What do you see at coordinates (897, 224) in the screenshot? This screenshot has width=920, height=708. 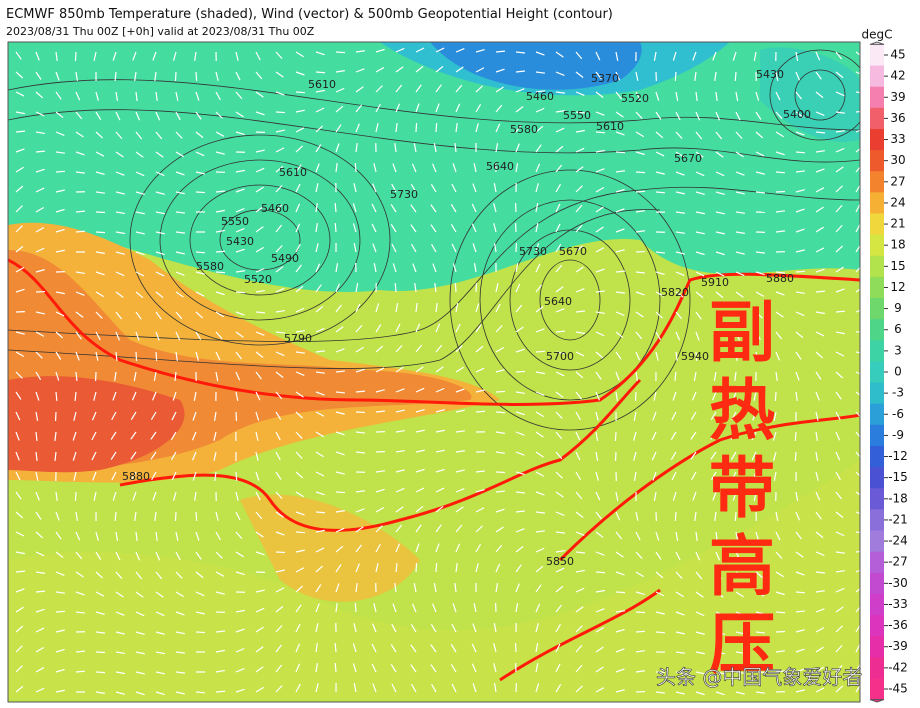 I see `colorbar-tick-label: 21` at bounding box center [897, 224].